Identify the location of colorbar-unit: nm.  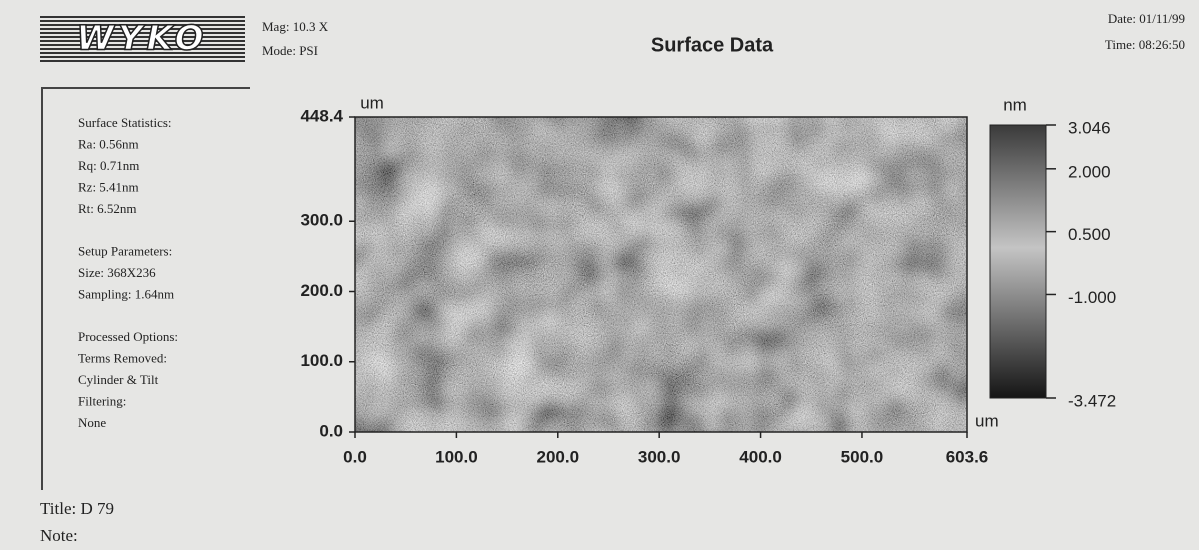
(1015, 104).